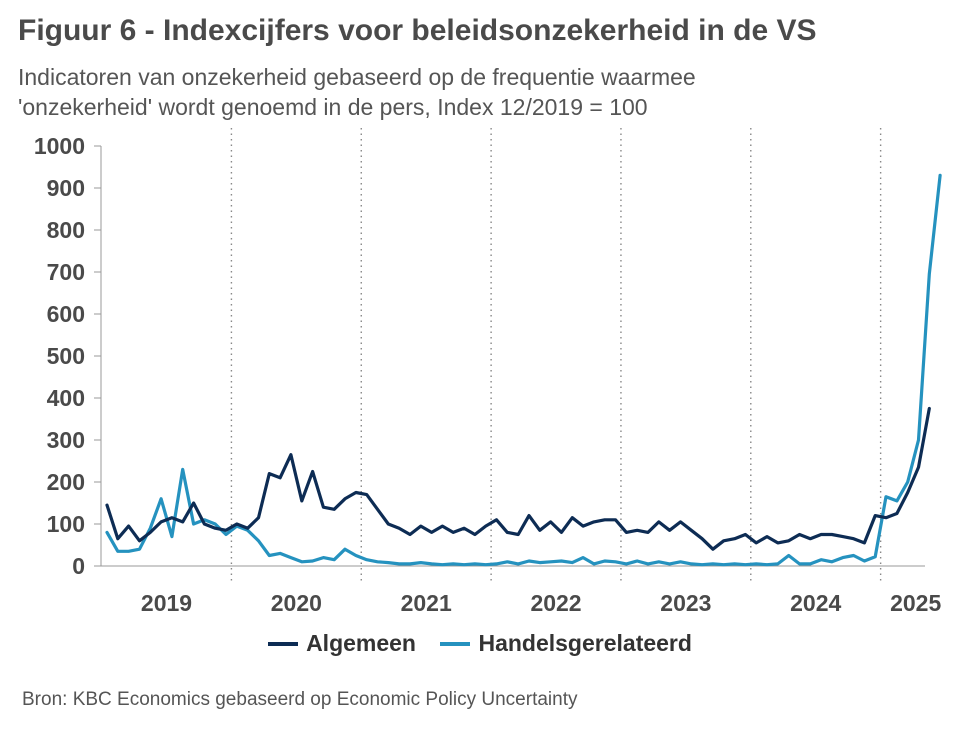 This screenshot has width=960, height=741. Describe the element at coordinates (685, 603) in the screenshot. I see `x-tick-label: 2023` at that location.